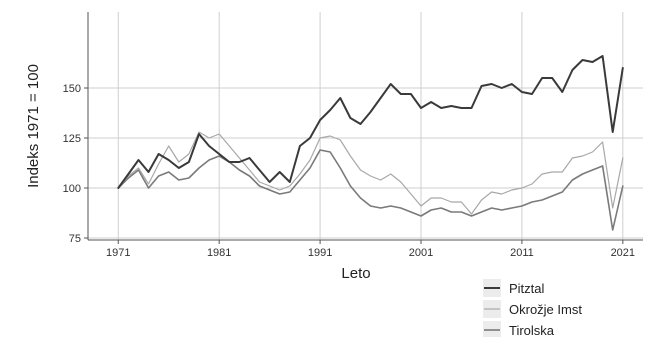  What do you see at coordinates (527, 288) in the screenshot?
I see `legend-label: Pitztal` at bounding box center [527, 288].